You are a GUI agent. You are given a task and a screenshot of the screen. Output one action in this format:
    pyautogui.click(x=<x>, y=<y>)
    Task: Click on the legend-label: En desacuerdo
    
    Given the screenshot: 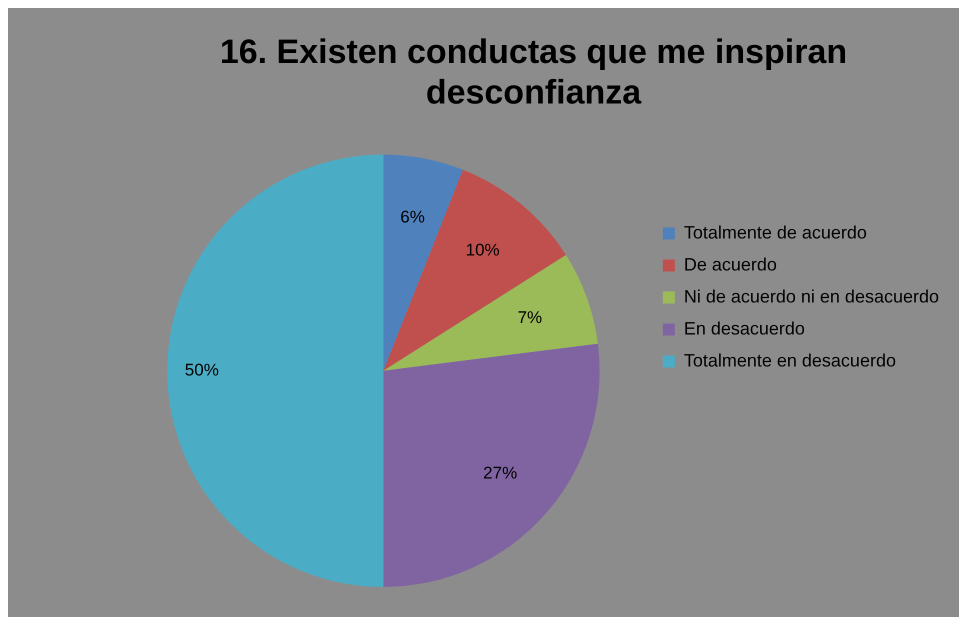 What is the action you would take?
    pyautogui.click(x=744, y=328)
    